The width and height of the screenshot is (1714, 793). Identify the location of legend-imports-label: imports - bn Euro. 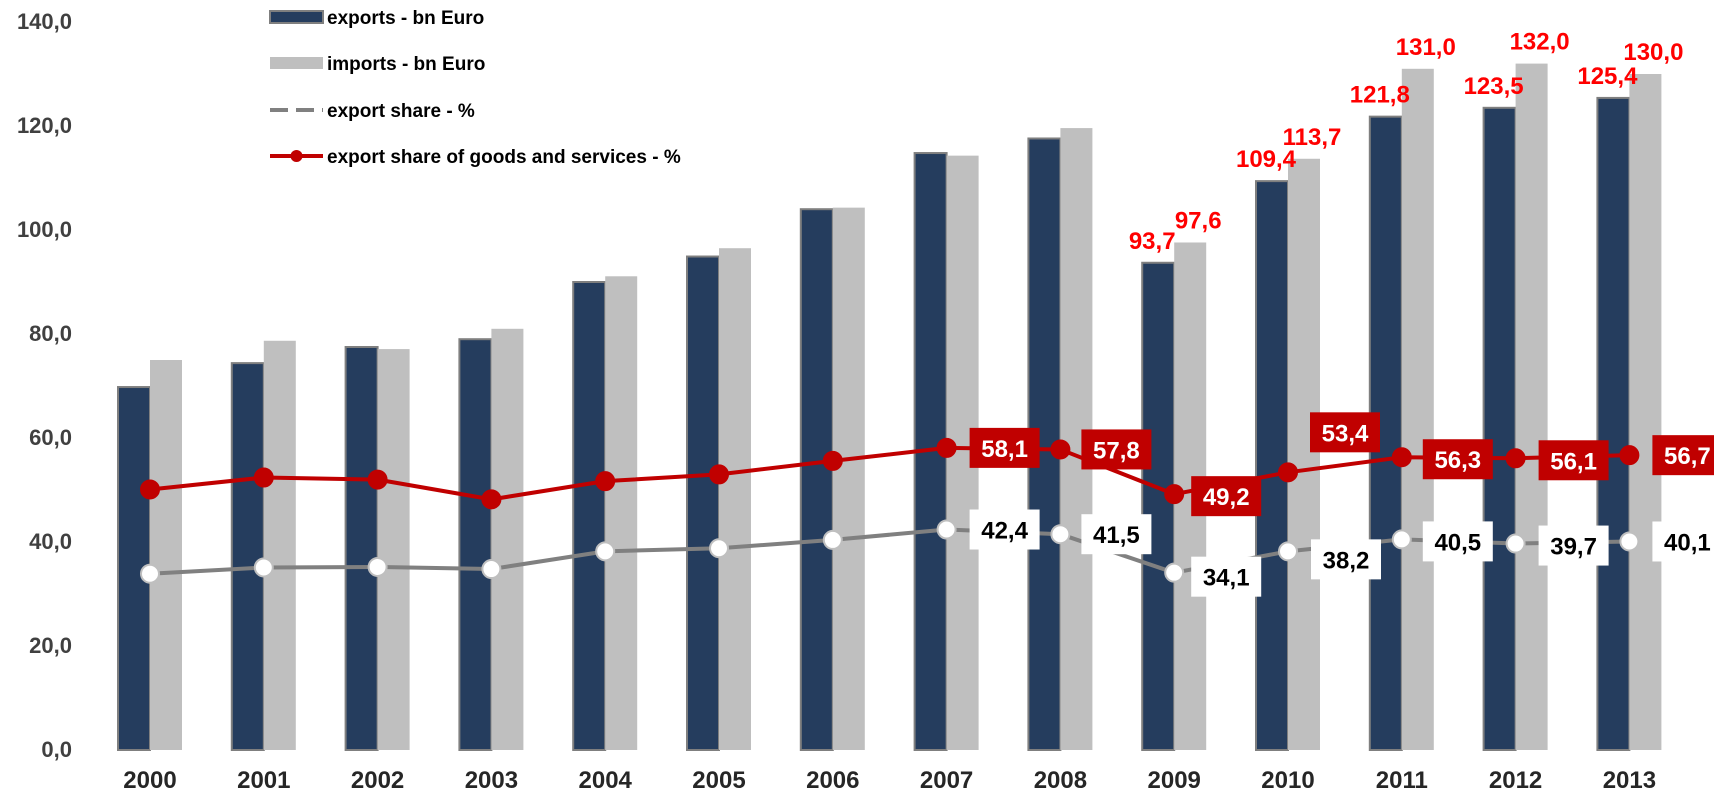
(406, 64).